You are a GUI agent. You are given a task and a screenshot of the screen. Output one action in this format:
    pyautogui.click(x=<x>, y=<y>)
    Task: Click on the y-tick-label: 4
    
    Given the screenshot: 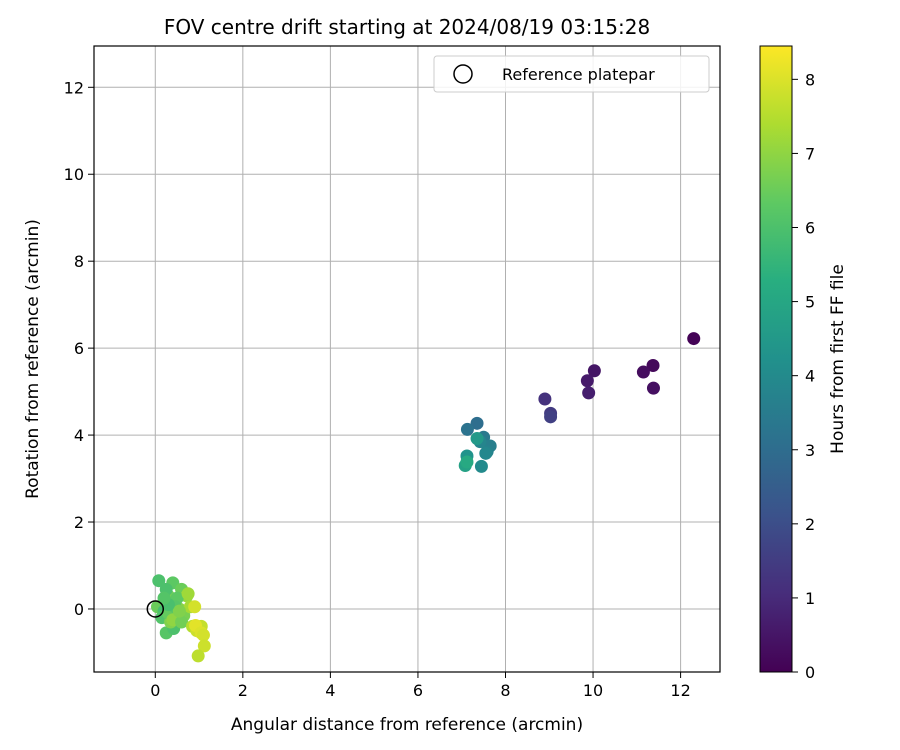 What is the action you would take?
    pyautogui.click(x=79, y=435)
    